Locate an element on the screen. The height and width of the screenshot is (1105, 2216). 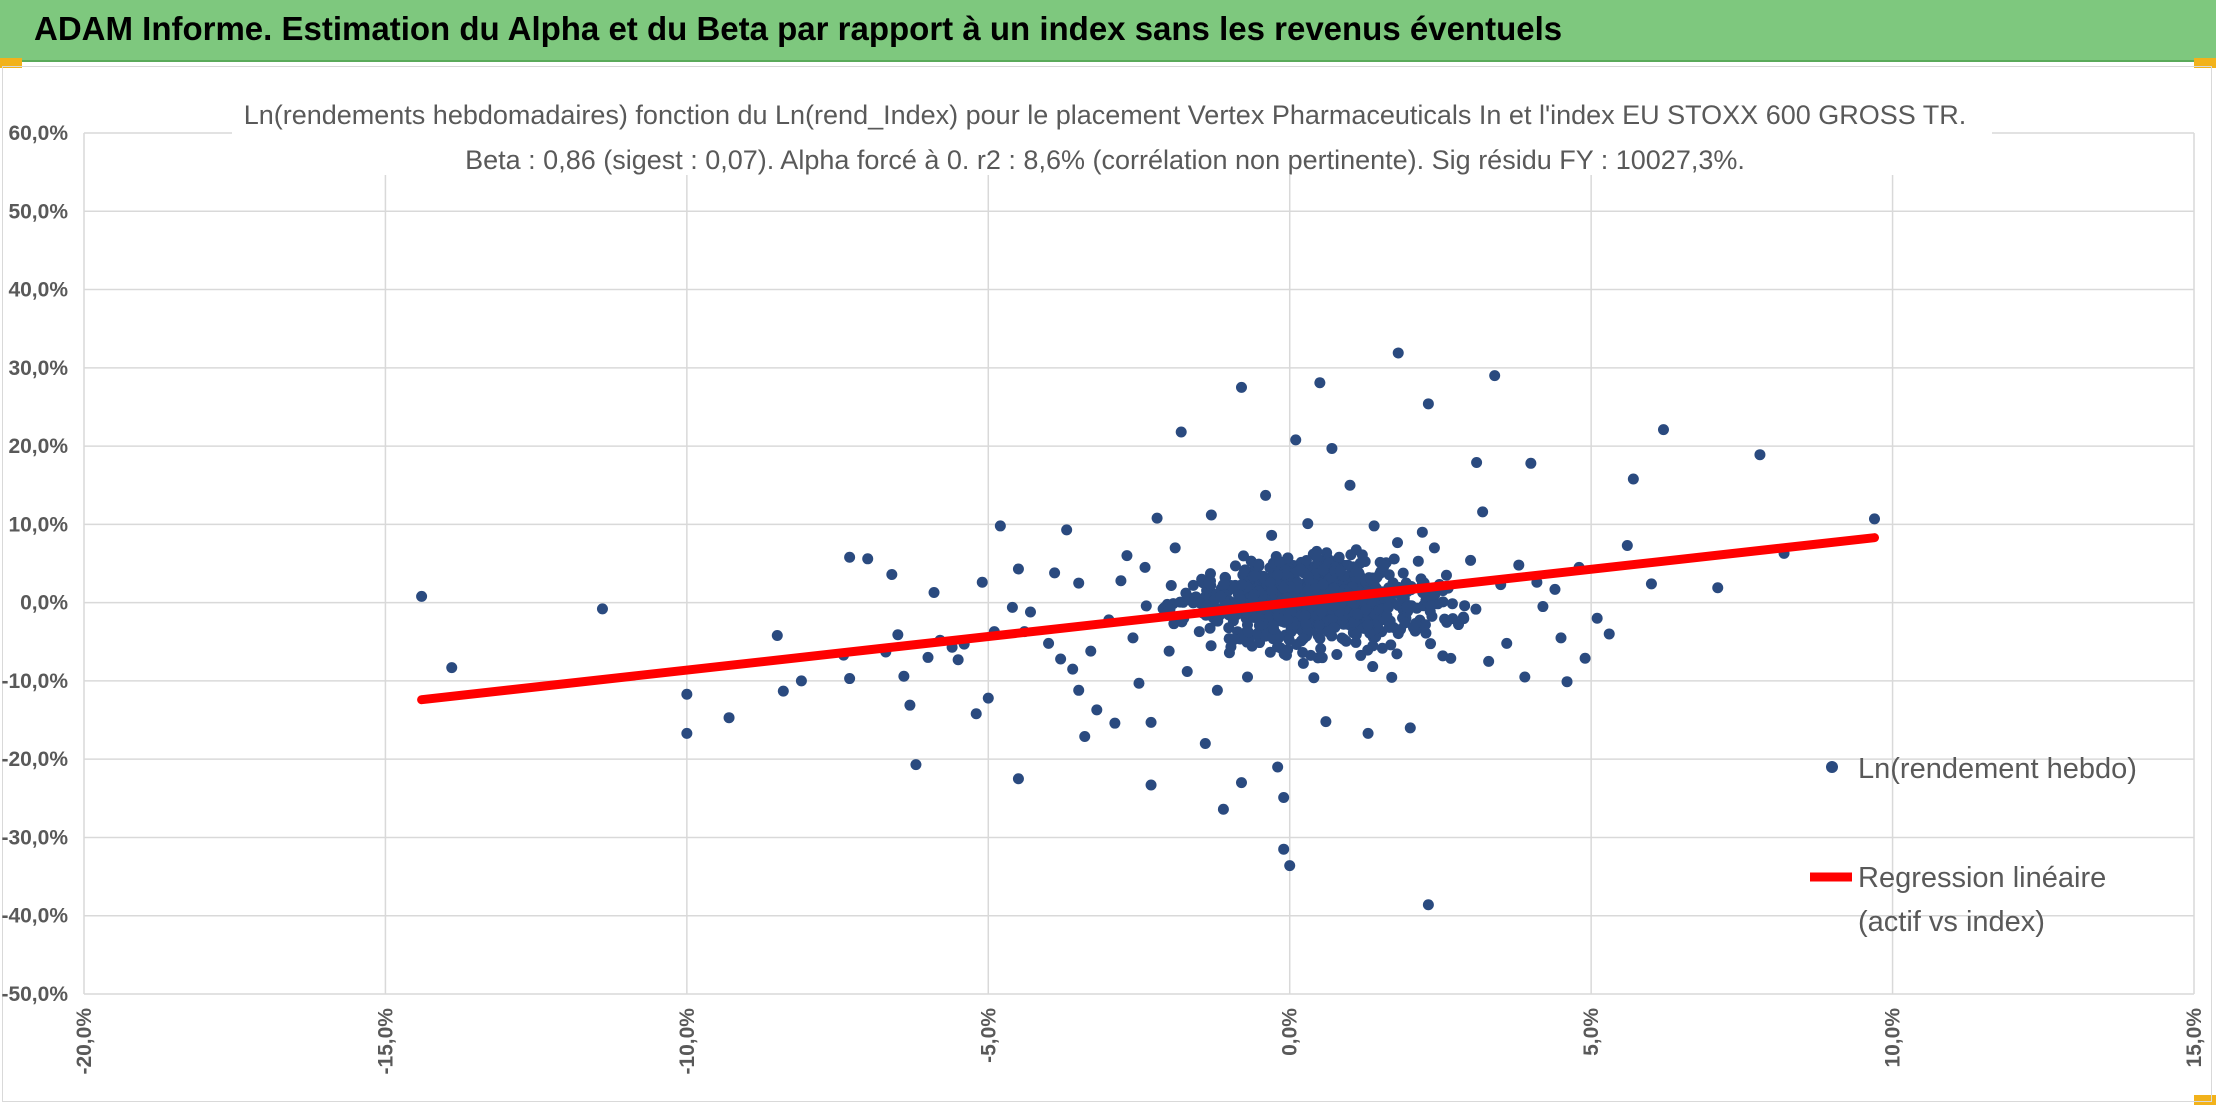
legend-label-scatter: Ln(rendement hebdo) is located at coordinates (1997, 769).